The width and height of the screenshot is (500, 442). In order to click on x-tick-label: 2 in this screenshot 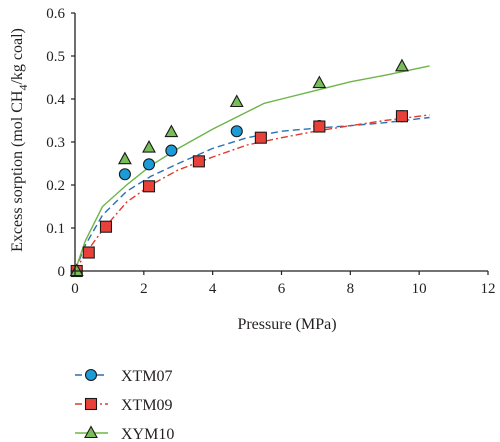, I will do `click(144, 289)`.